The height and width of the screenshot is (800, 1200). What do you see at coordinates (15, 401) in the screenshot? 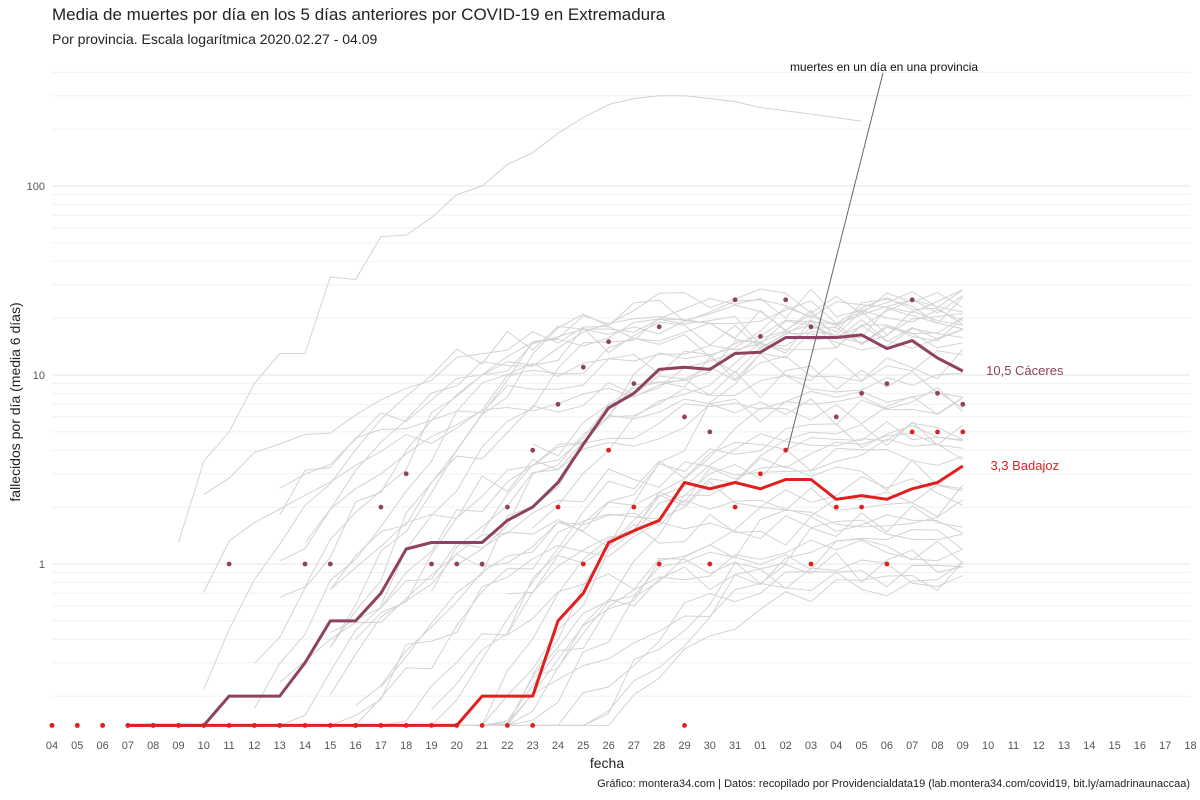
I see `y-axis-title: fallecidos por día (media 6 días)` at bounding box center [15, 401].